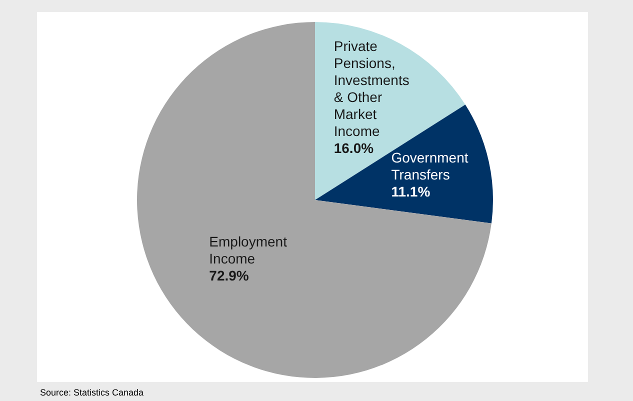  What do you see at coordinates (92, 393) in the screenshot?
I see `source-note: Source: Statistics Canada` at bounding box center [92, 393].